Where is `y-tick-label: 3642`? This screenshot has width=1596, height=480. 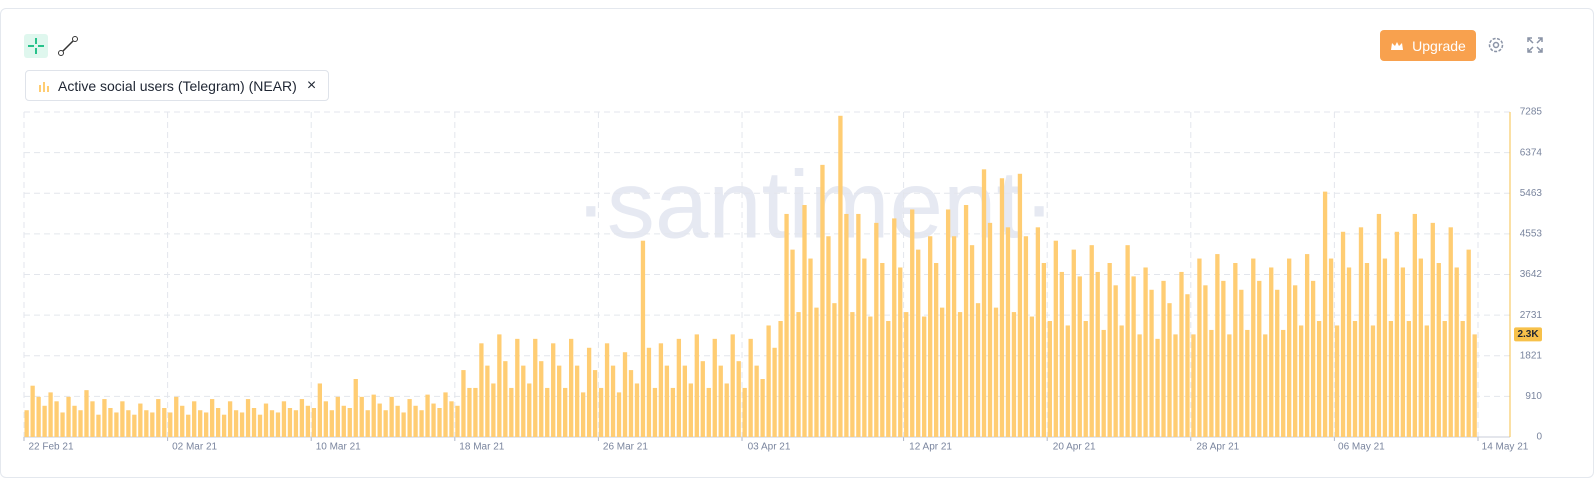
y-tick-label: 3642 is located at coordinates (1531, 274).